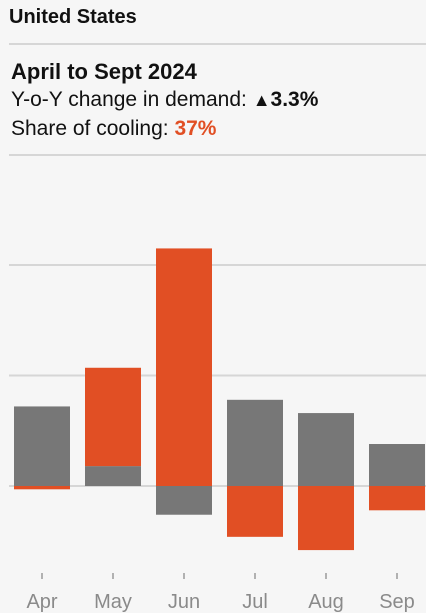 Image resolution: width=426 pixels, height=613 pixels. Describe the element at coordinates (255, 602) in the screenshot. I see `x-tick-label-jul: Jul` at that location.